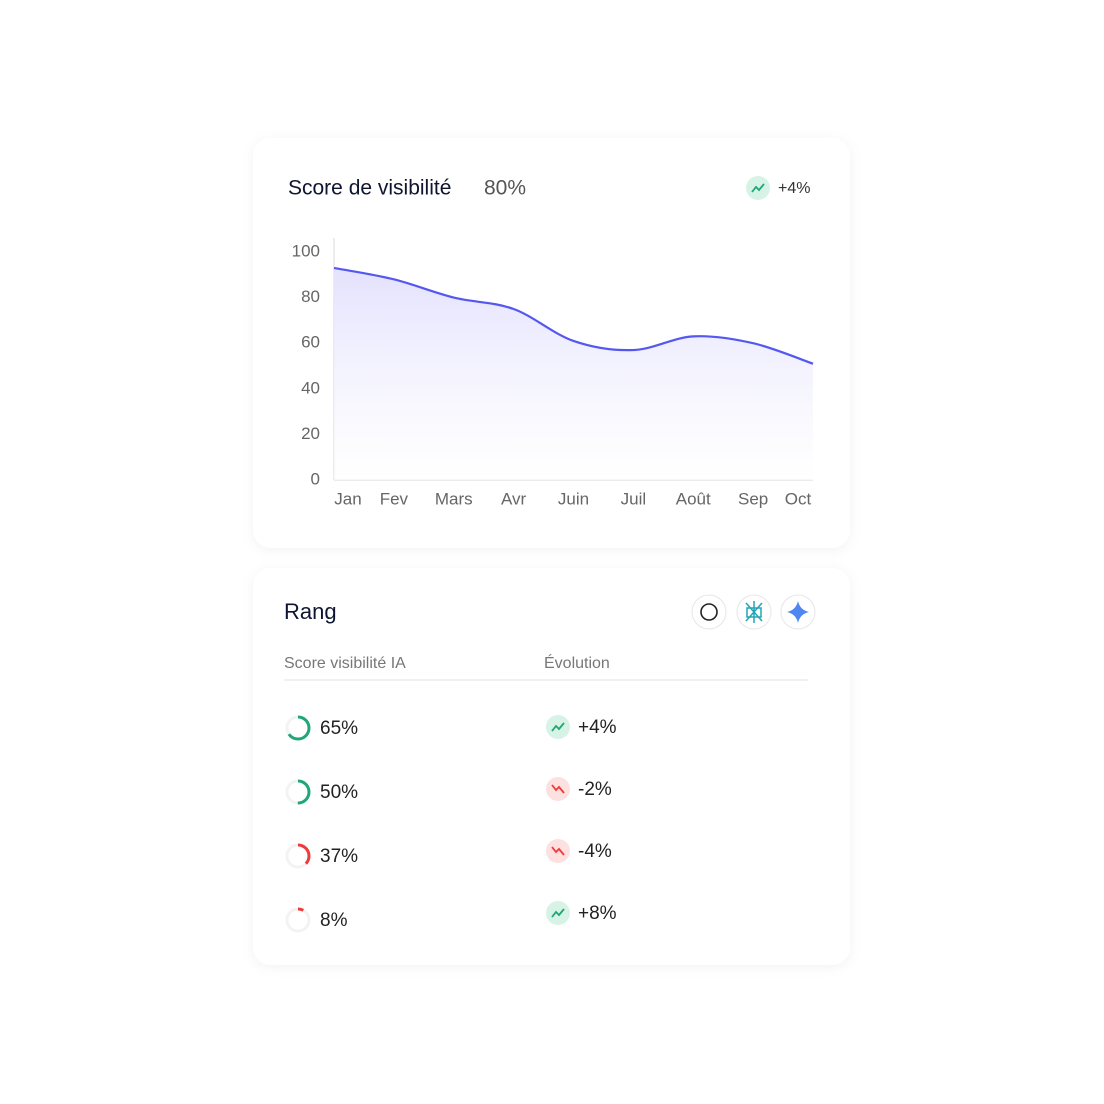 Image resolution: width=1104 pixels, height=1104 pixels. I want to click on x-tick-label: Avr, so click(514, 498).